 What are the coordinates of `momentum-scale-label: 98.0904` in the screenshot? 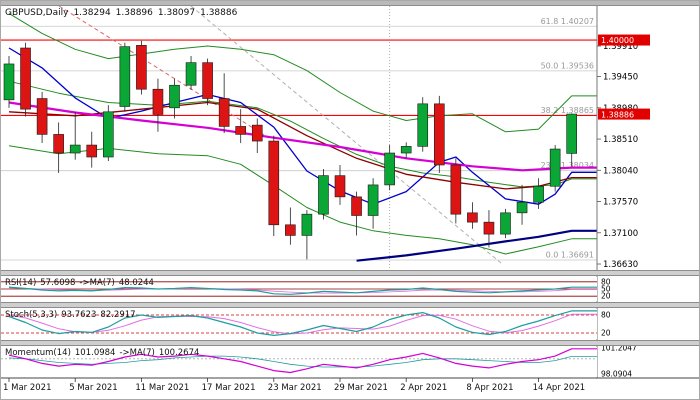 It's located at (616, 374).